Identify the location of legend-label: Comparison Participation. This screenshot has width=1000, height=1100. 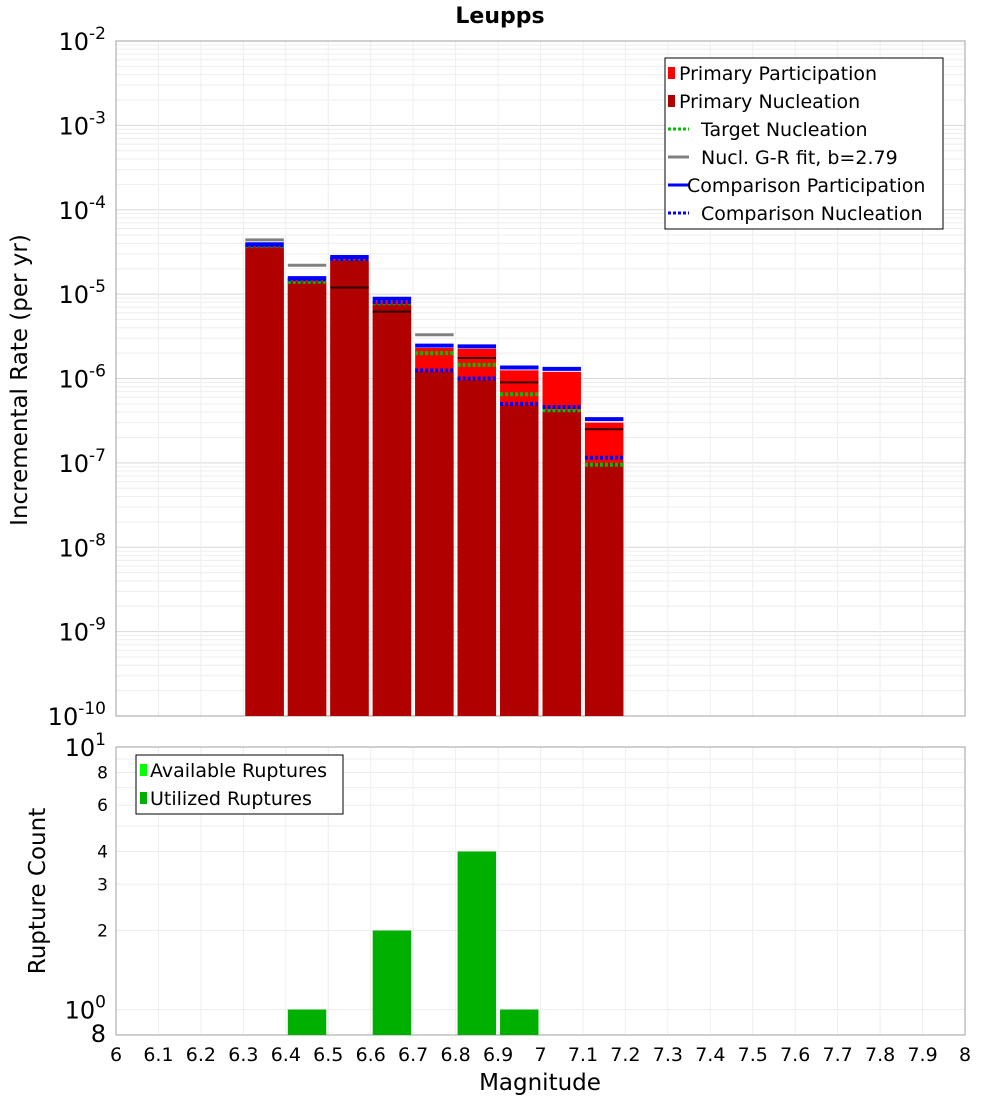
(806, 186).